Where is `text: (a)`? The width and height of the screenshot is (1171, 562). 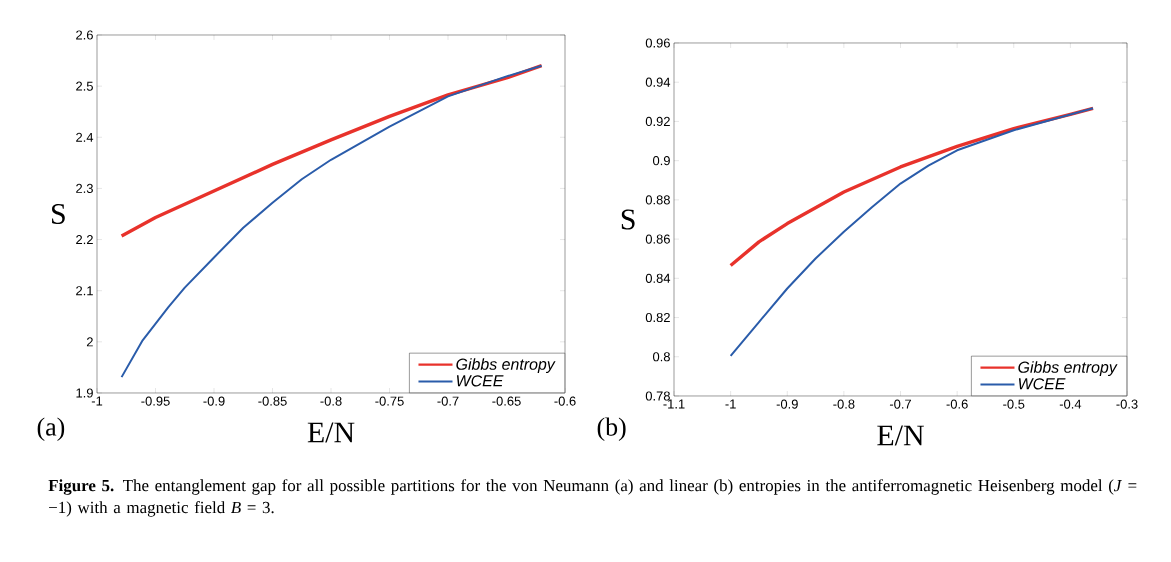
text: (a) is located at coordinates (51, 429).